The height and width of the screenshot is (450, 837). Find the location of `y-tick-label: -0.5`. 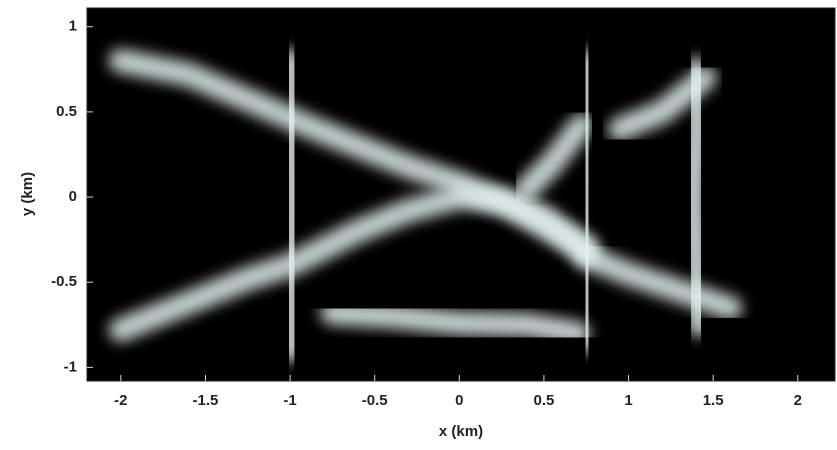

y-tick-label: -0.5 is located at coordinates (64, 281).